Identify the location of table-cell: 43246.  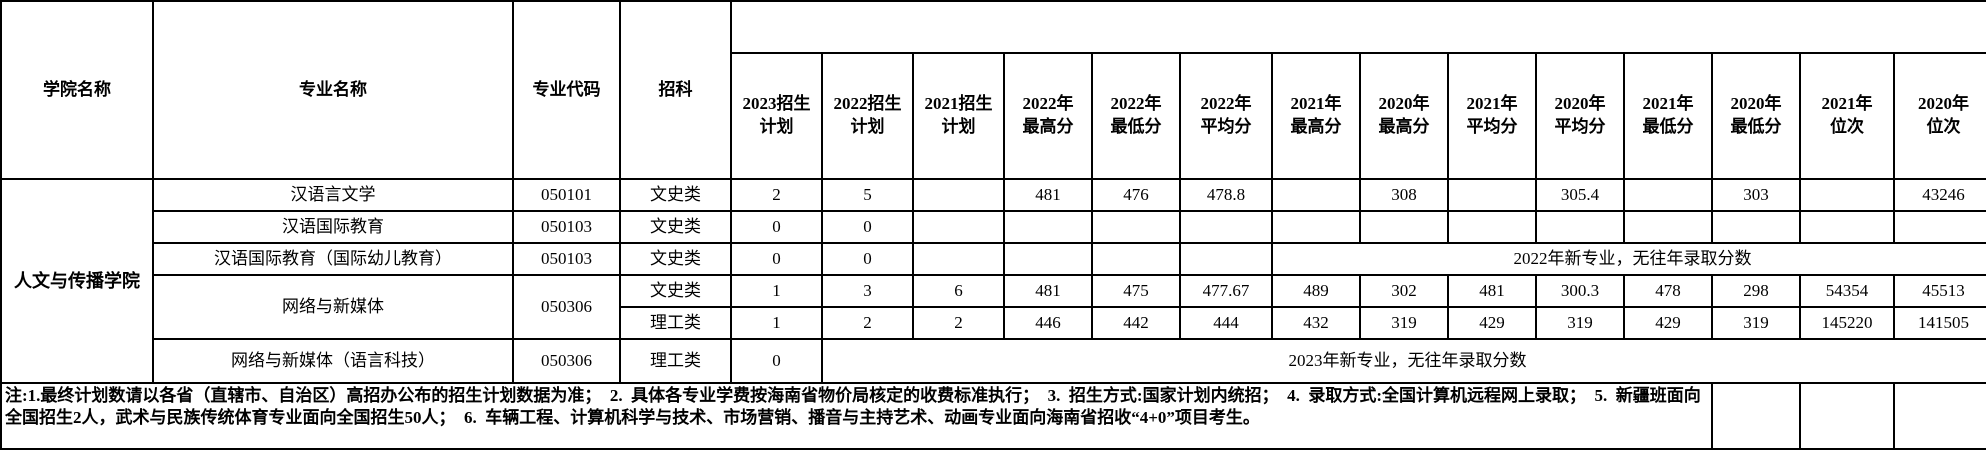
(1939, 195).